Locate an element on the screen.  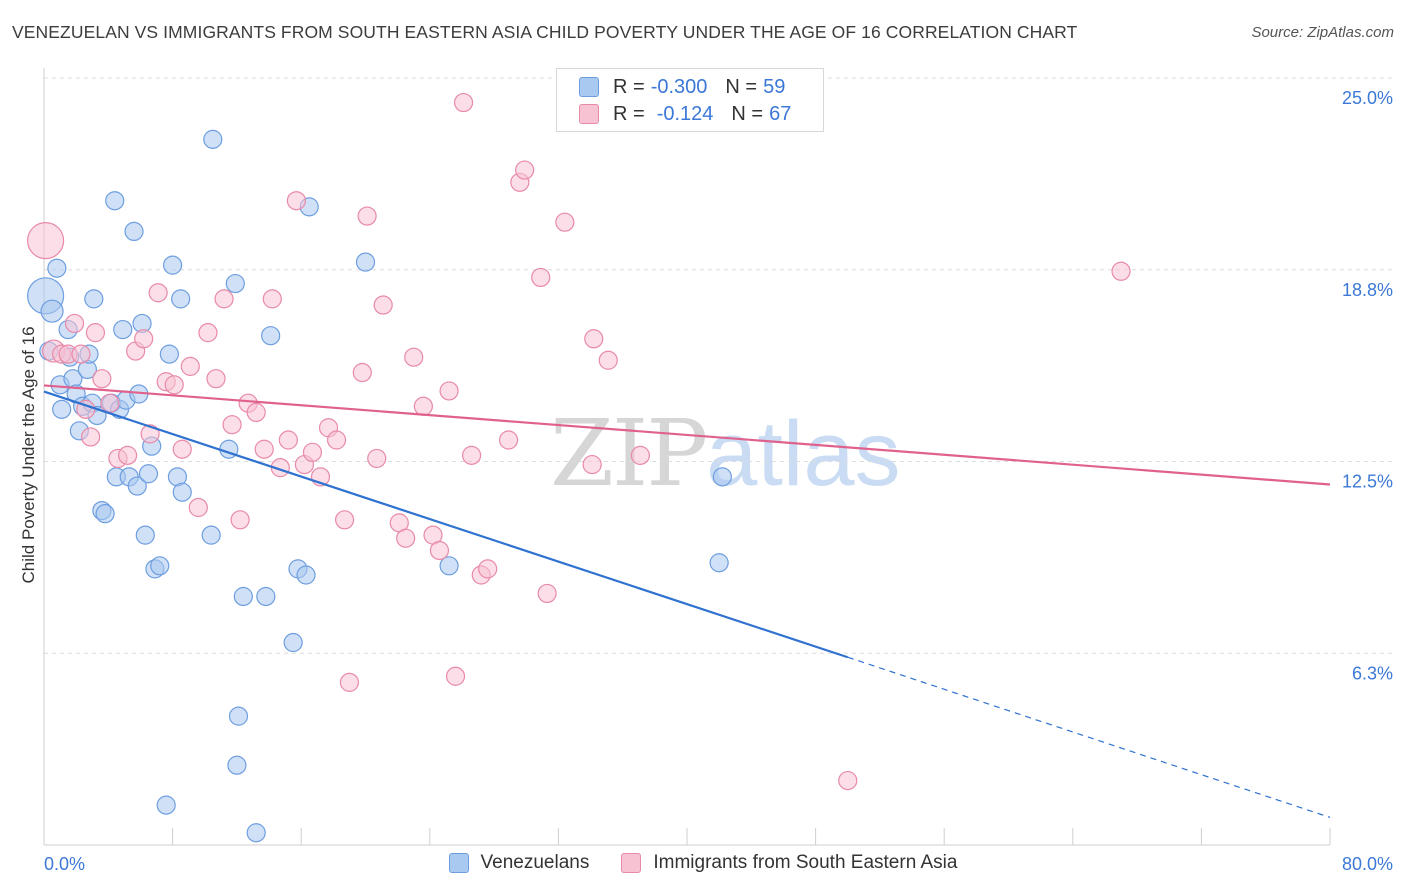
legend-label-venezuelans: Venezuelans is located at coordinates (535, 862).